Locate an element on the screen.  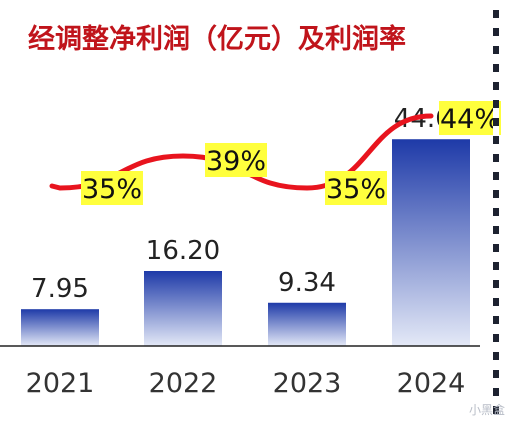
x-tick-label: 2022 is located at coordinates (183, 383).